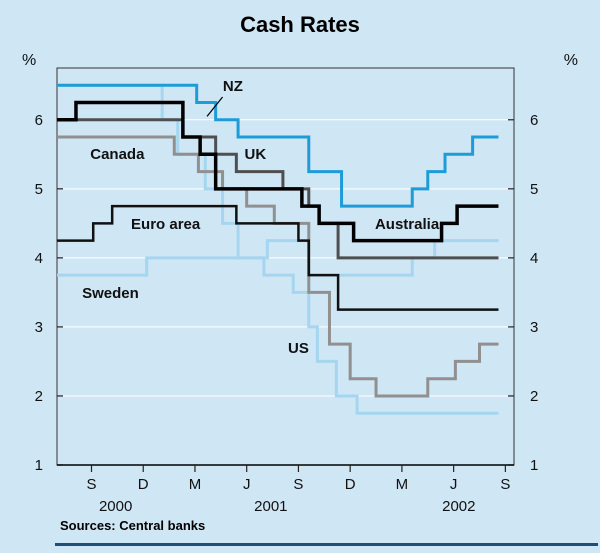  What do you see at coordinates (39, 327) in the screenshot?
I see `y-tick-label-left: 3` at bounding box center [39, 327].